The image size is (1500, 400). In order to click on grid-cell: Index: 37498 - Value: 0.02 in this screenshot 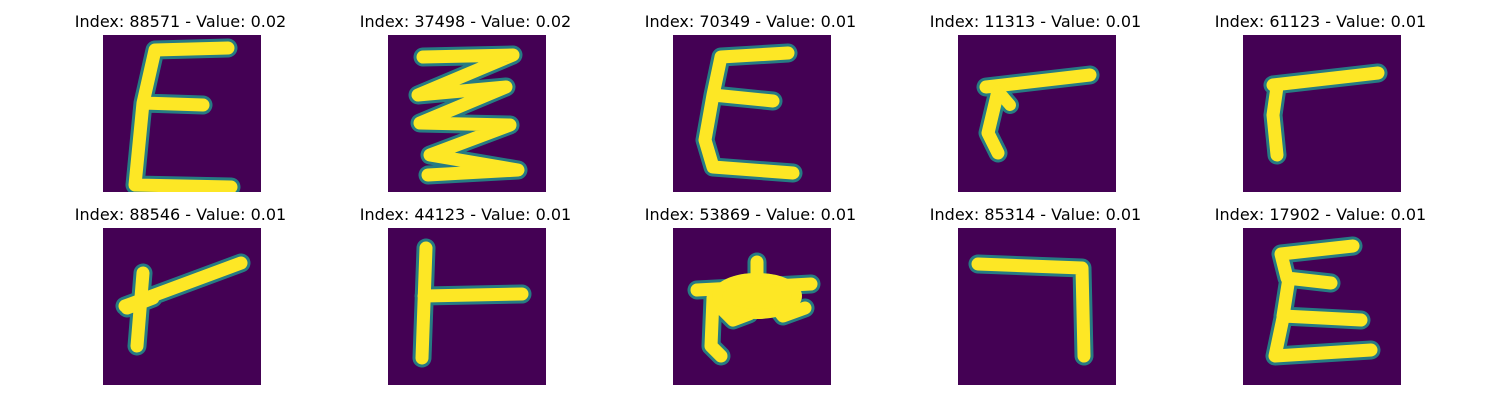, I will do `click(465, 96)`.